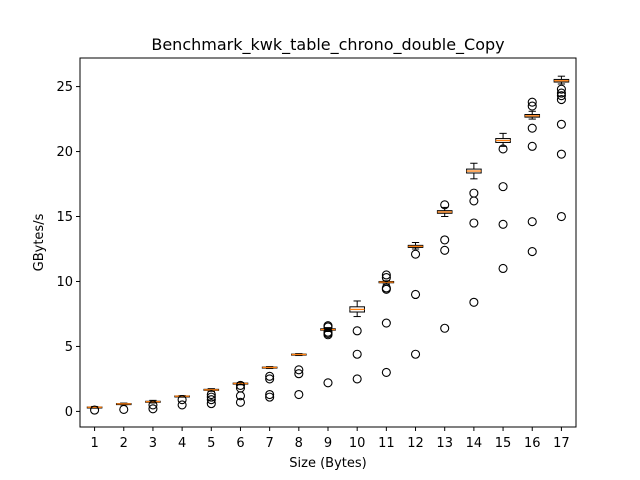 This screenshot has height=480, width=640. What do you see at coordinates (444, 443) in the screenshot?
I see `x-tick-label: 13` at bounding box center [444, 443].